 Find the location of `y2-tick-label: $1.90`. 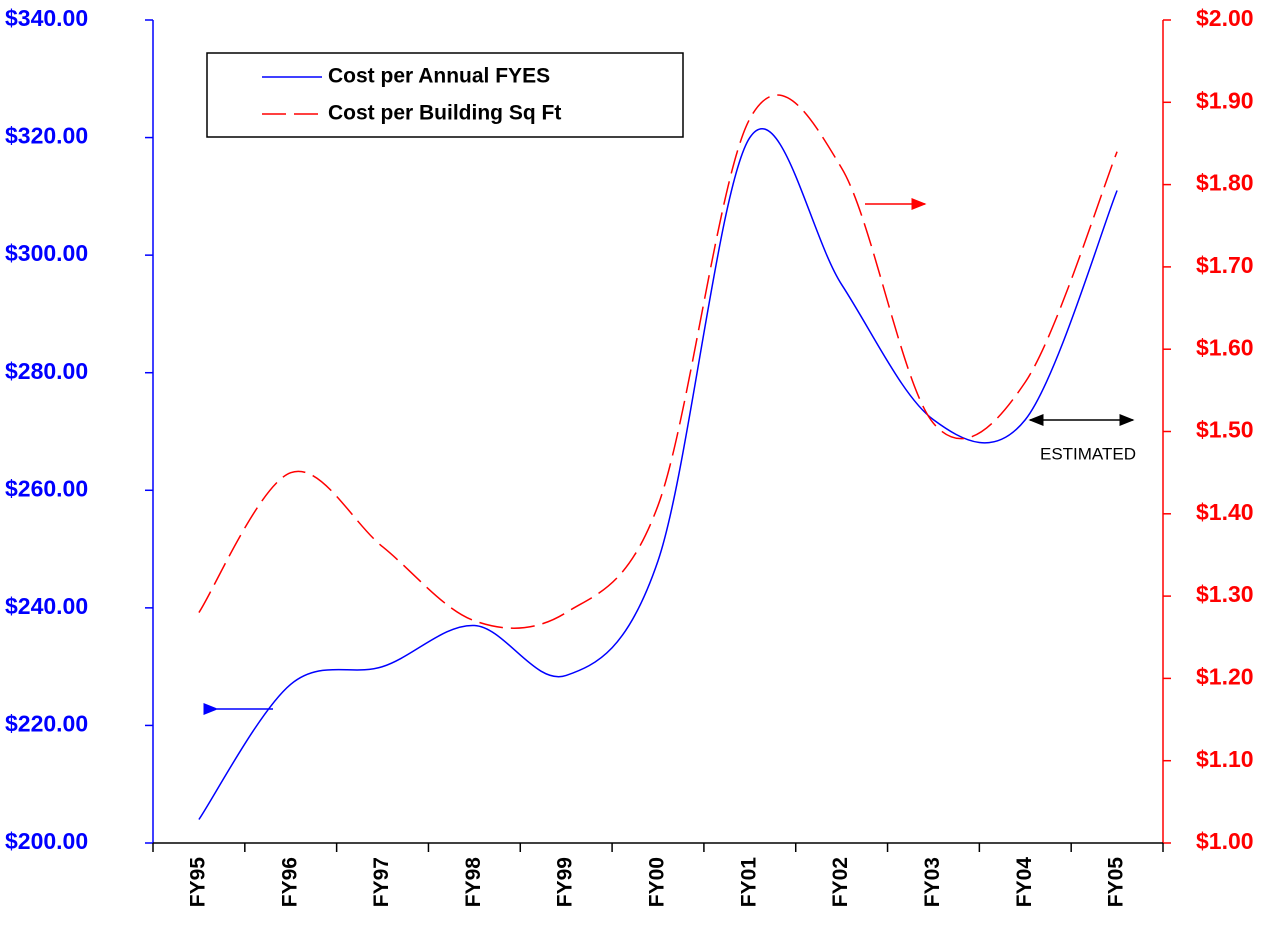

y2-tick-label: $1.90 is located at coordinates (1225, 100).